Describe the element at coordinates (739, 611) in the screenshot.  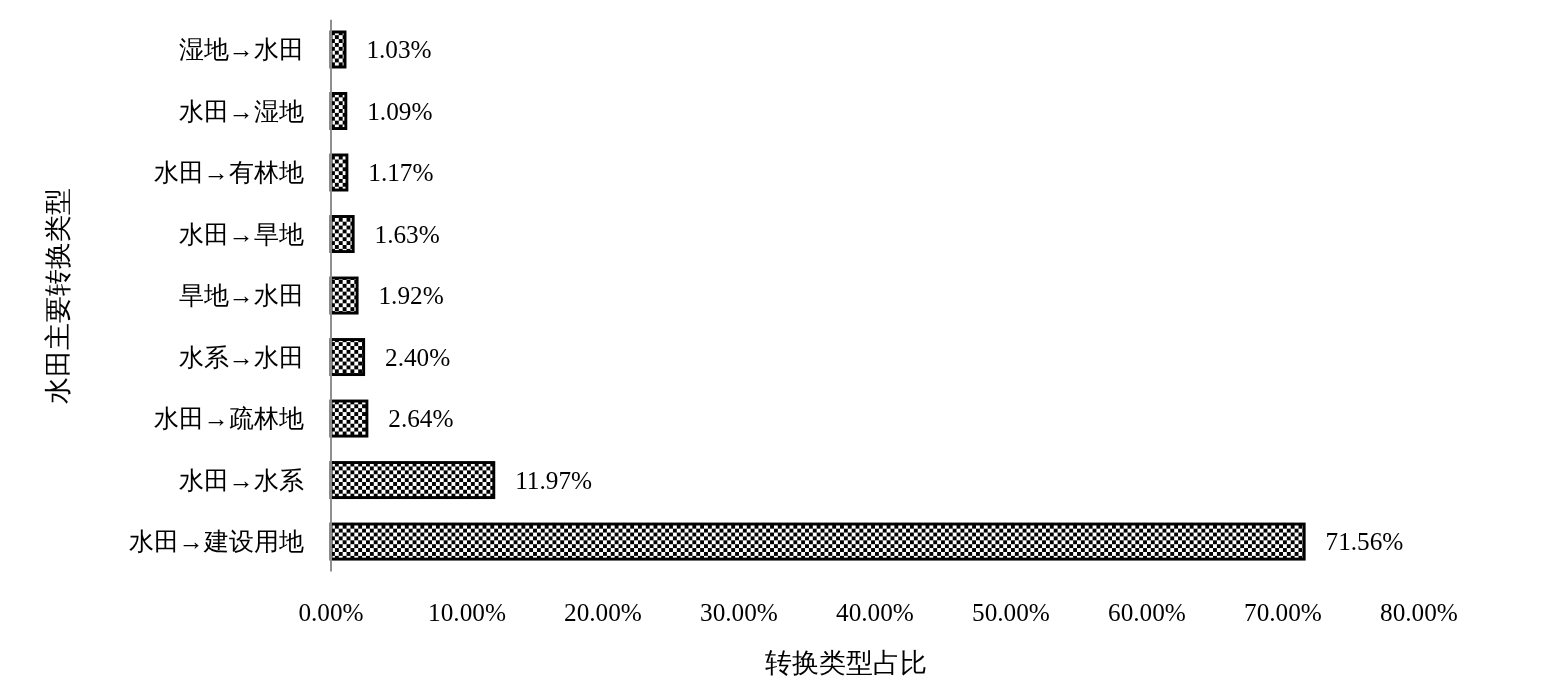
I see `x-tick-label: 30.00%` at that location.